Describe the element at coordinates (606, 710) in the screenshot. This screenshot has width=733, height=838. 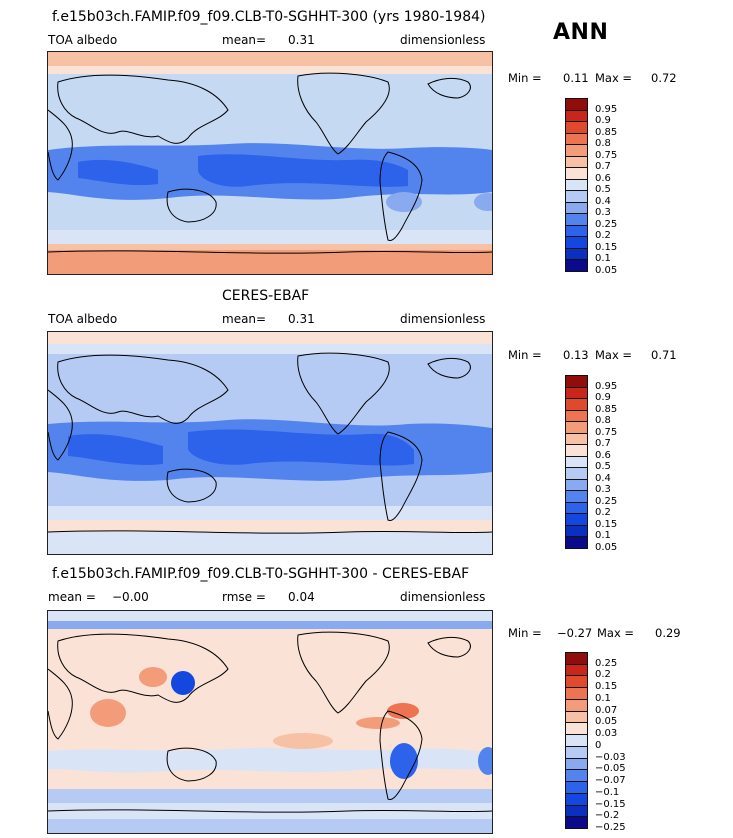
I see `colorbar-tick-label: 0.07` at that location.